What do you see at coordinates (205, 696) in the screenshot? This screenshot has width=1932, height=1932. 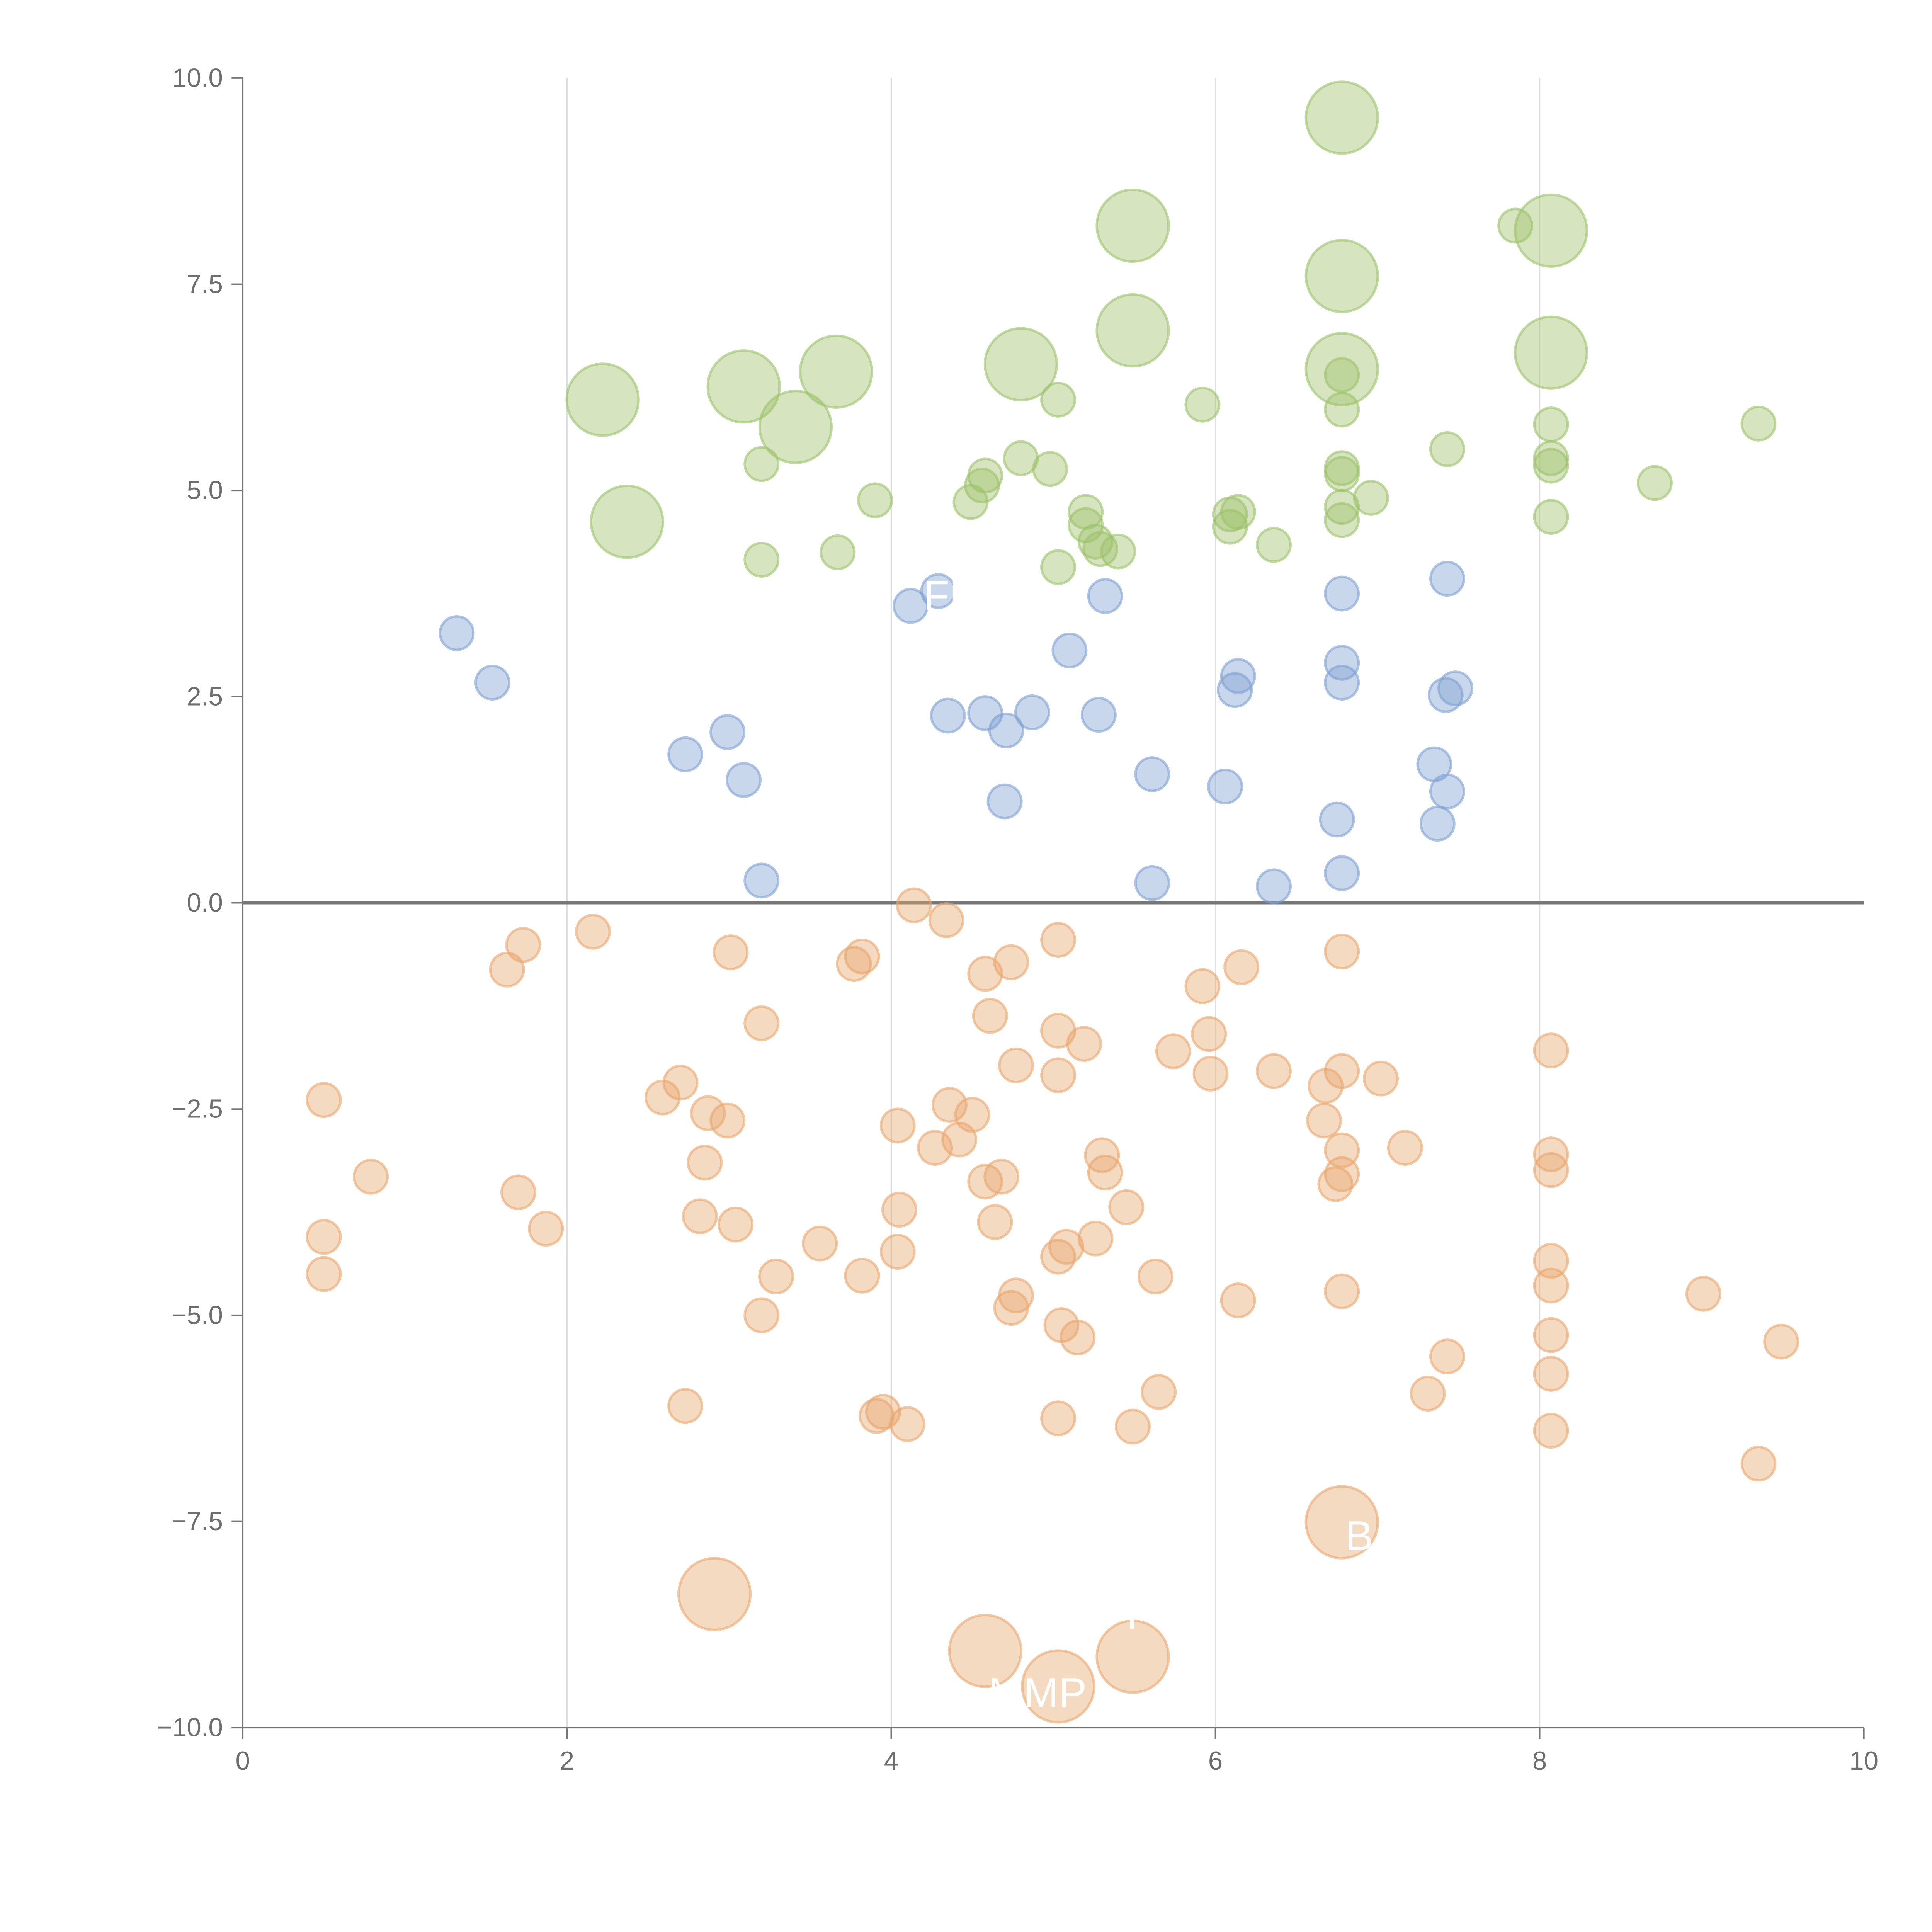 I see `y-tick-label: 2.5` at bounding box center [205, 696].